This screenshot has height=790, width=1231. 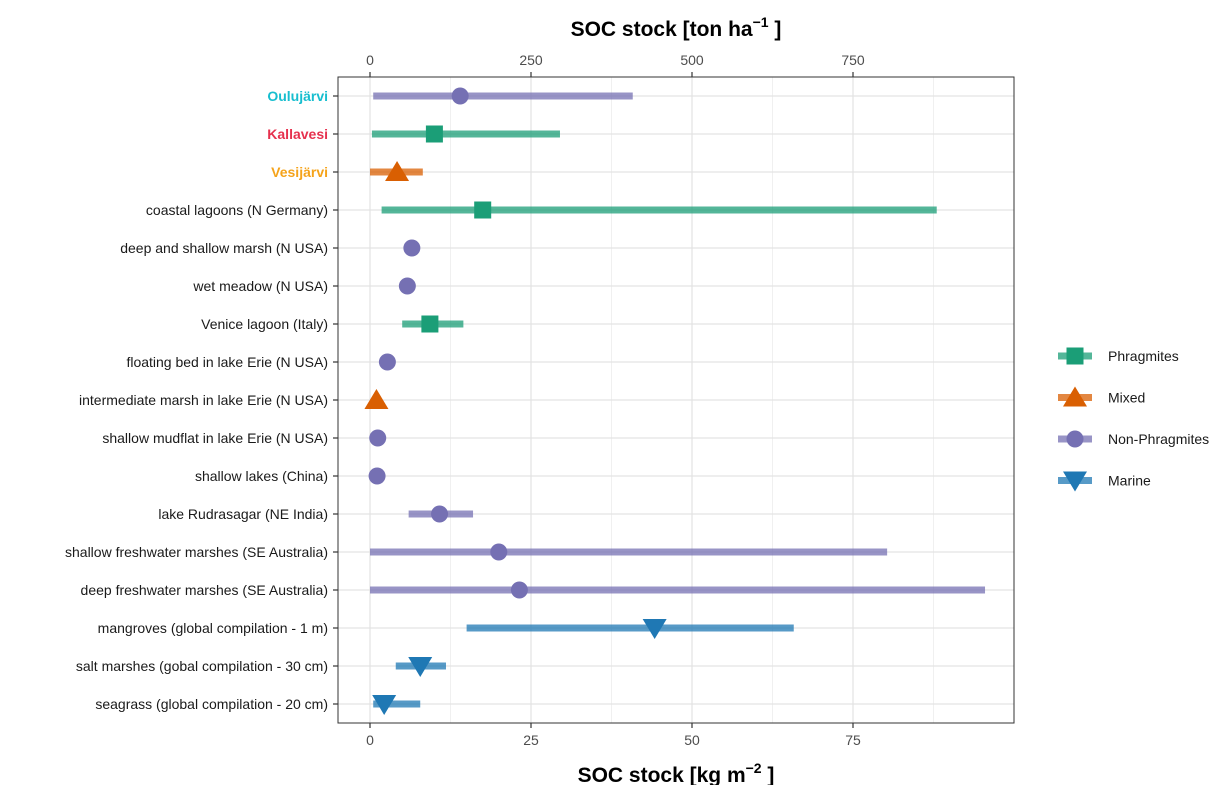 I want to click on y-tick-label: Venice lagoon (Italy), so click(x=264, y=324).